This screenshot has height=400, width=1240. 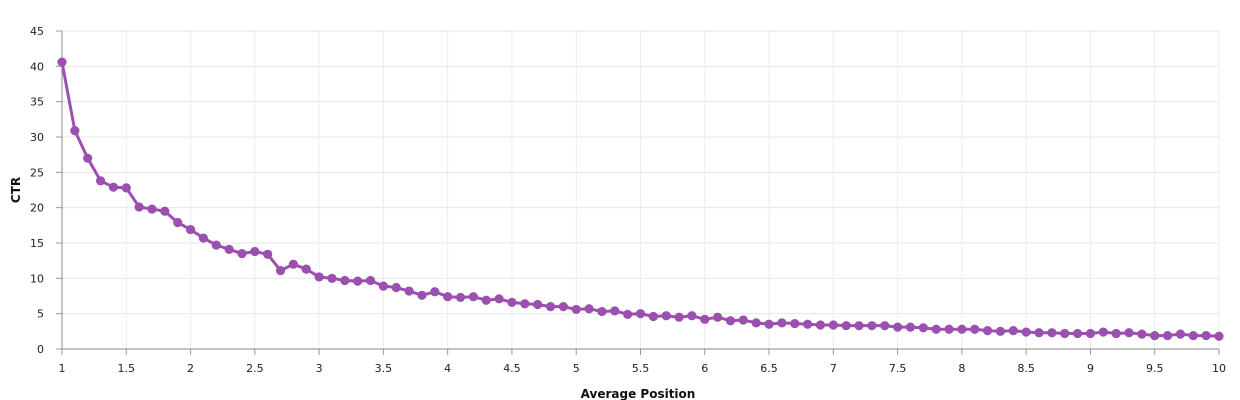 I want to click on y-tick-label: 30, so click(x=37, y=137).